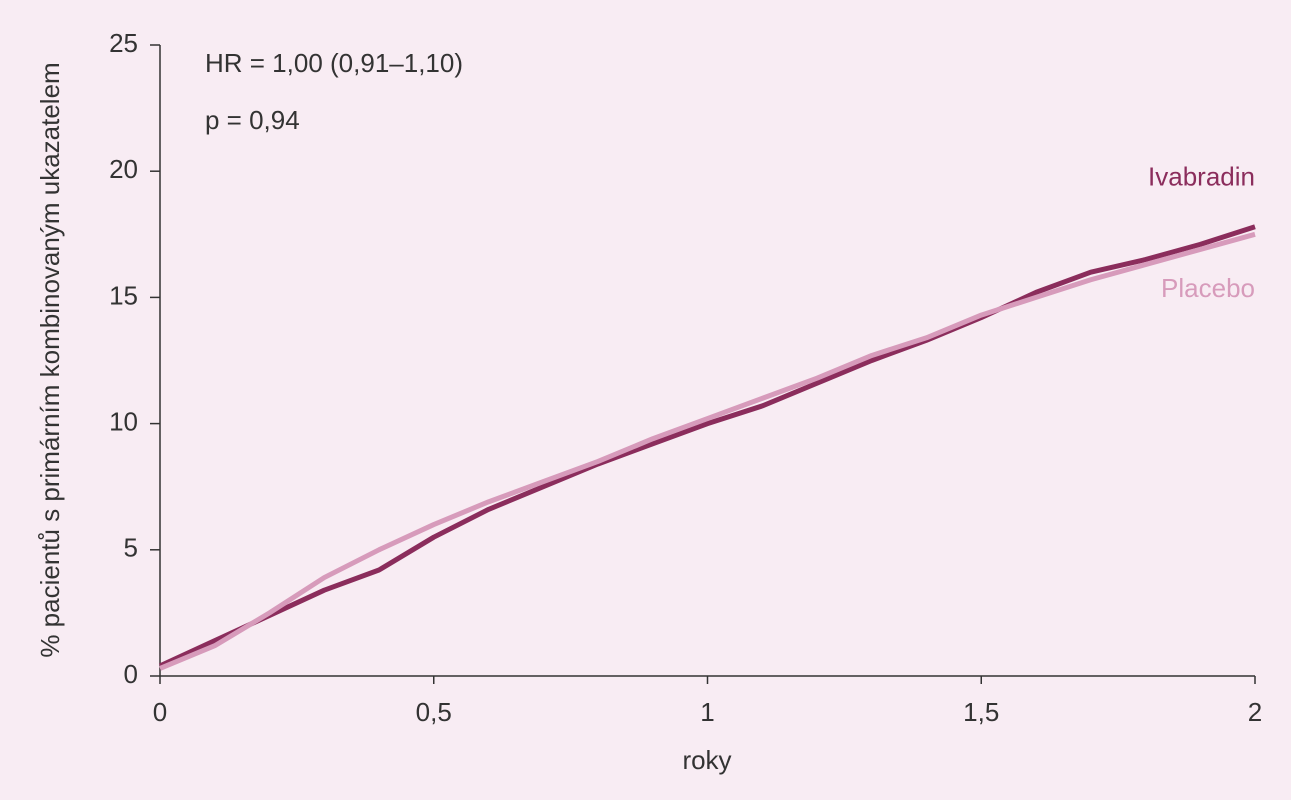 The width and height of the screenshot is (1291, 800). What do you see at coordinates (160, 712) in the screenshot?
I see `x-tick-label: 0` at bounding box center [160, 712].